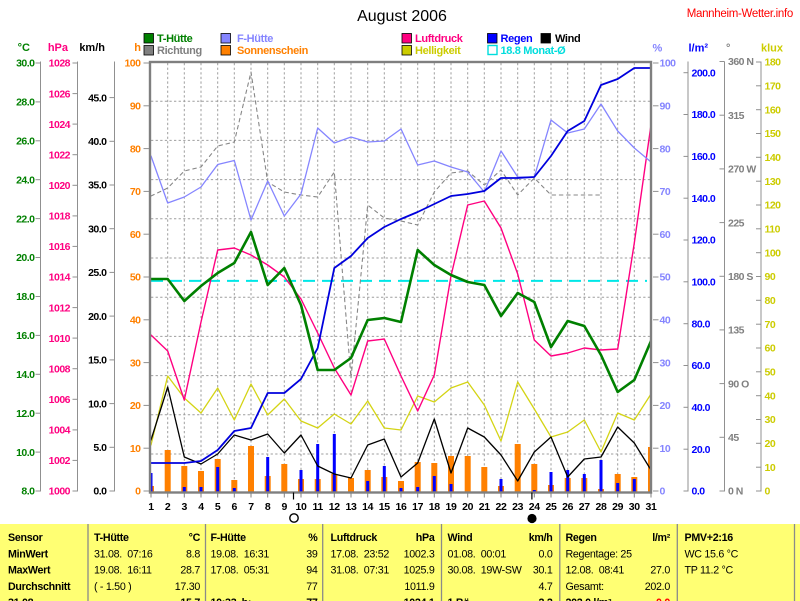  What do you see at coordinates (439, 39) in the screenshot?
I see `svg-text: Luftdruck` at bounding box center [439, 39].